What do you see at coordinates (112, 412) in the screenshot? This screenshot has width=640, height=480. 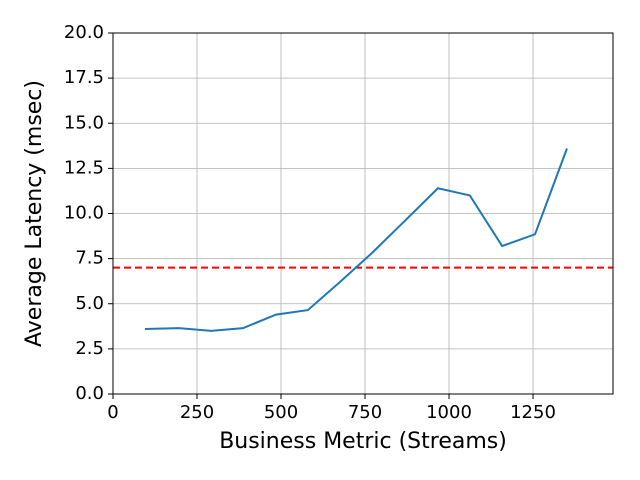 I see `x-tick-label: 0` at bounding box center [112, 412].